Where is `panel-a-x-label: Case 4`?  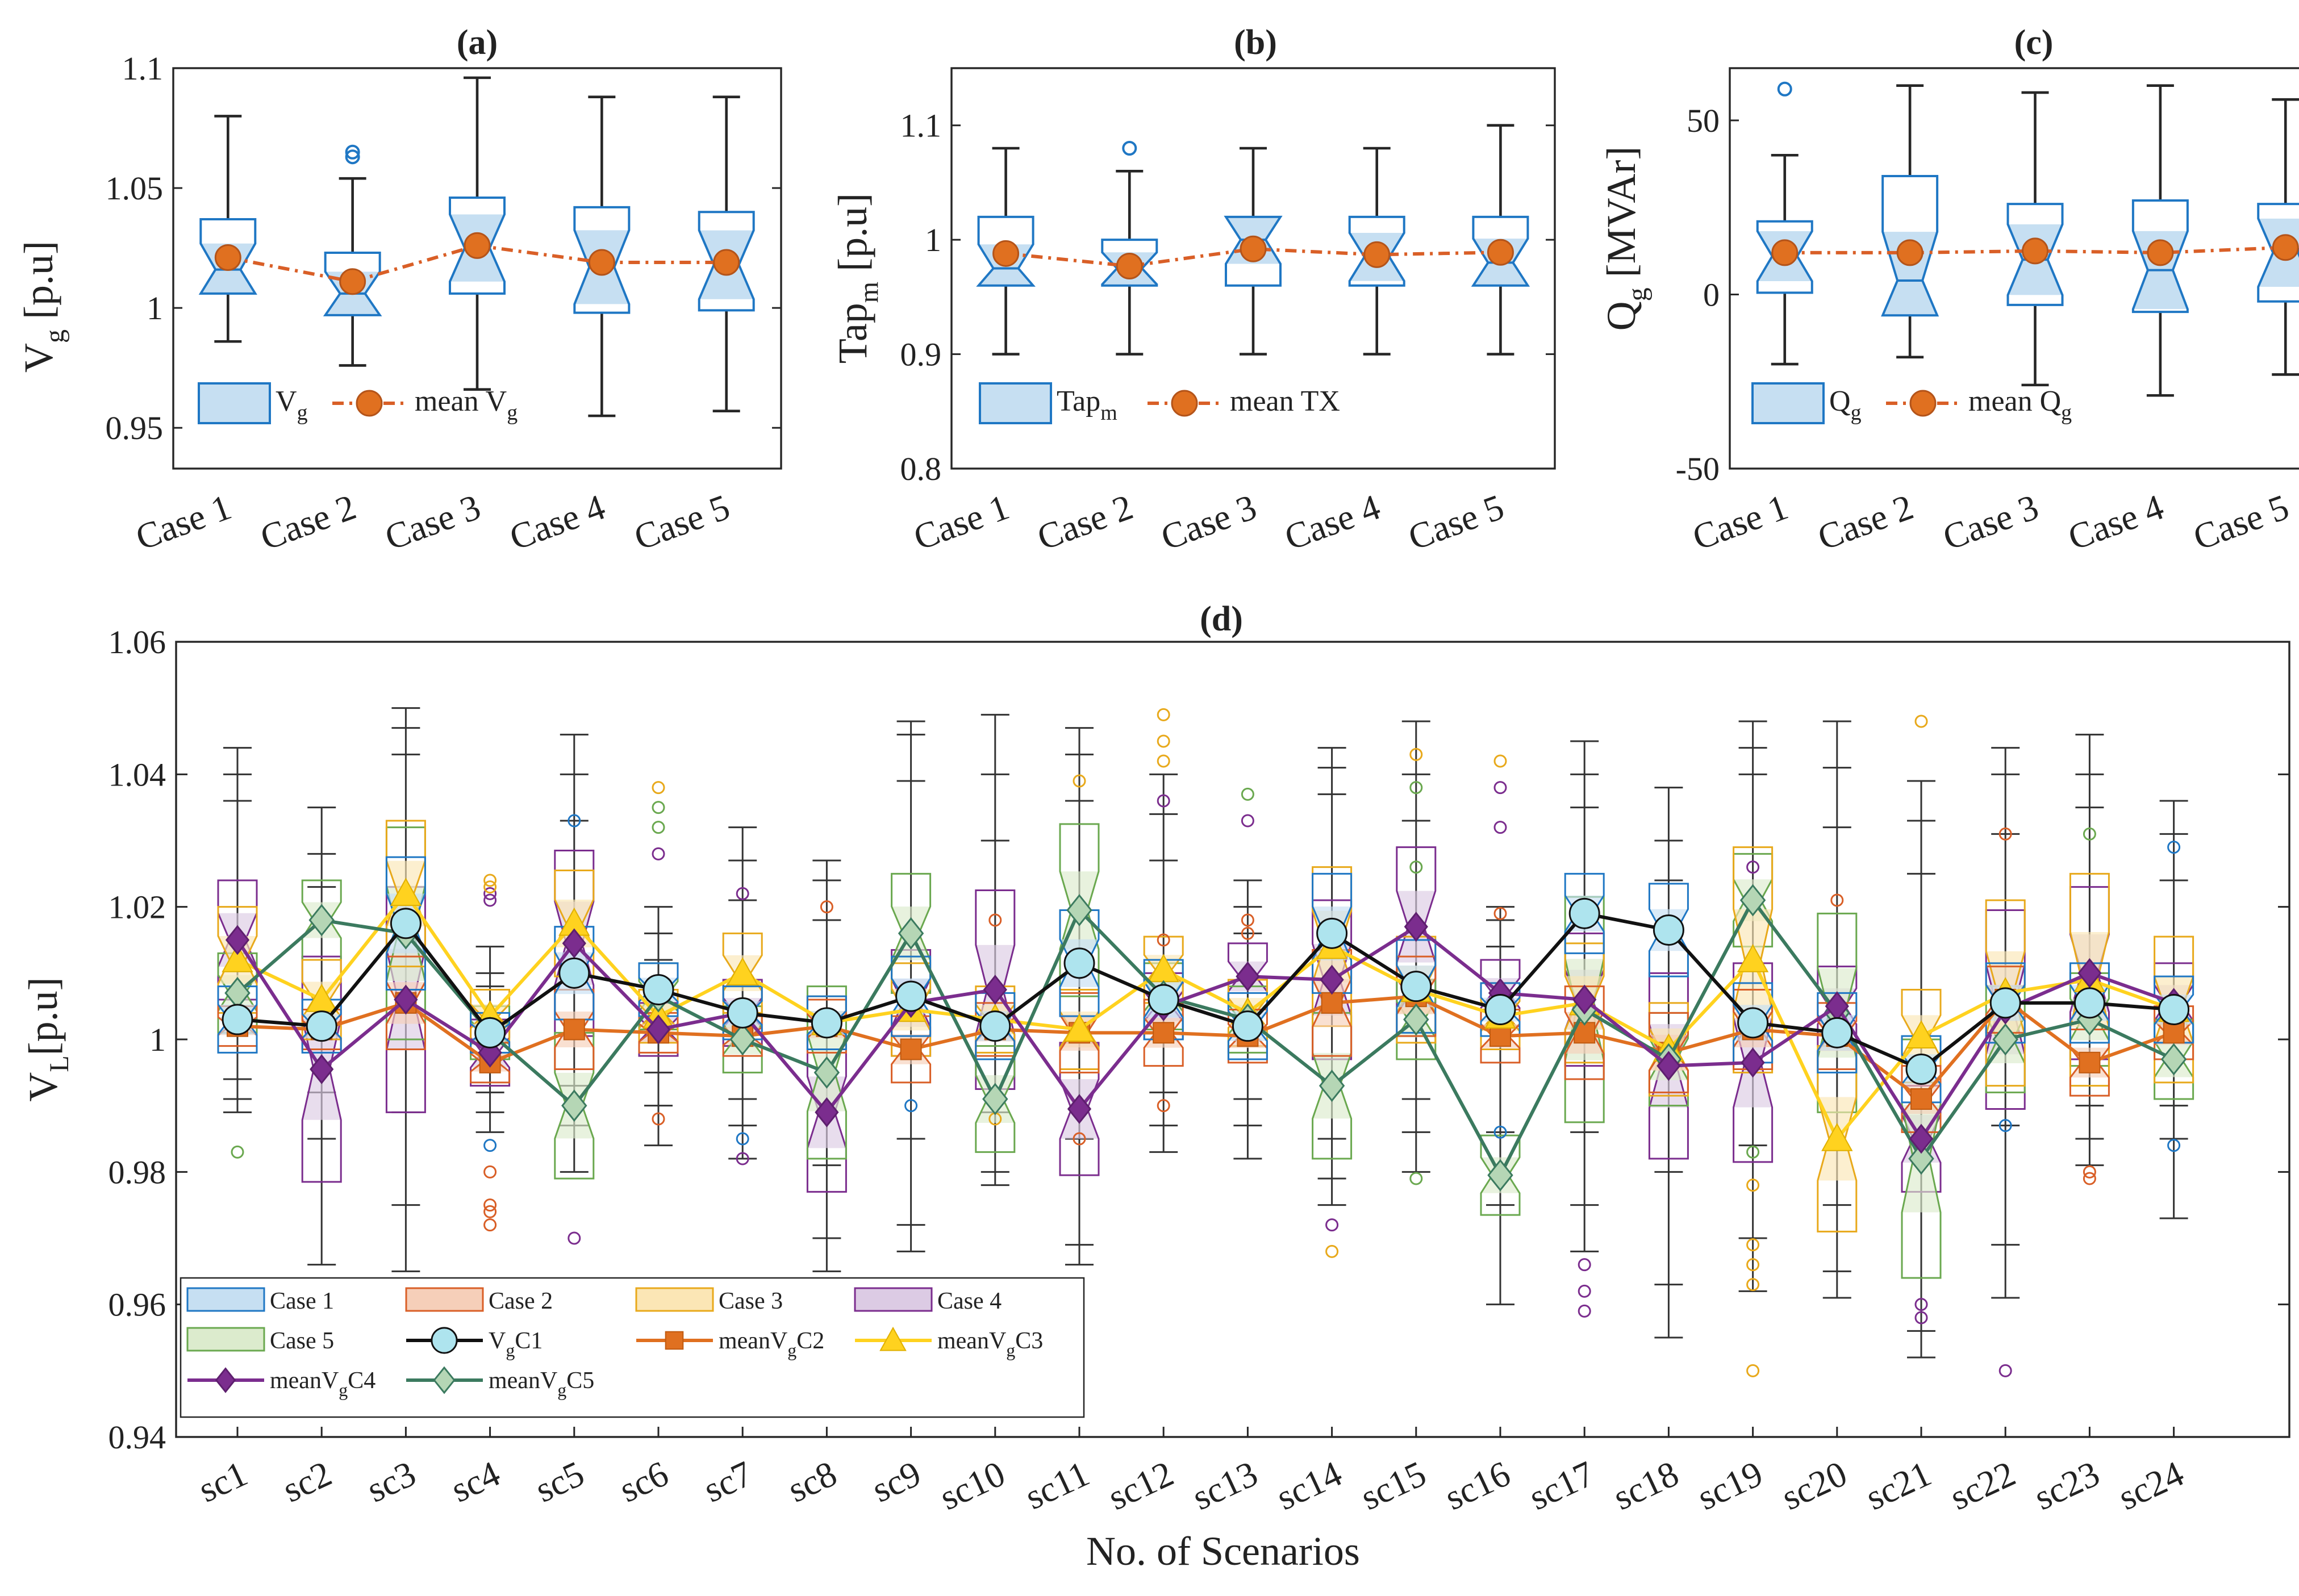
panel-a-x-label: Case 4 is located at coordinates (557, 522).